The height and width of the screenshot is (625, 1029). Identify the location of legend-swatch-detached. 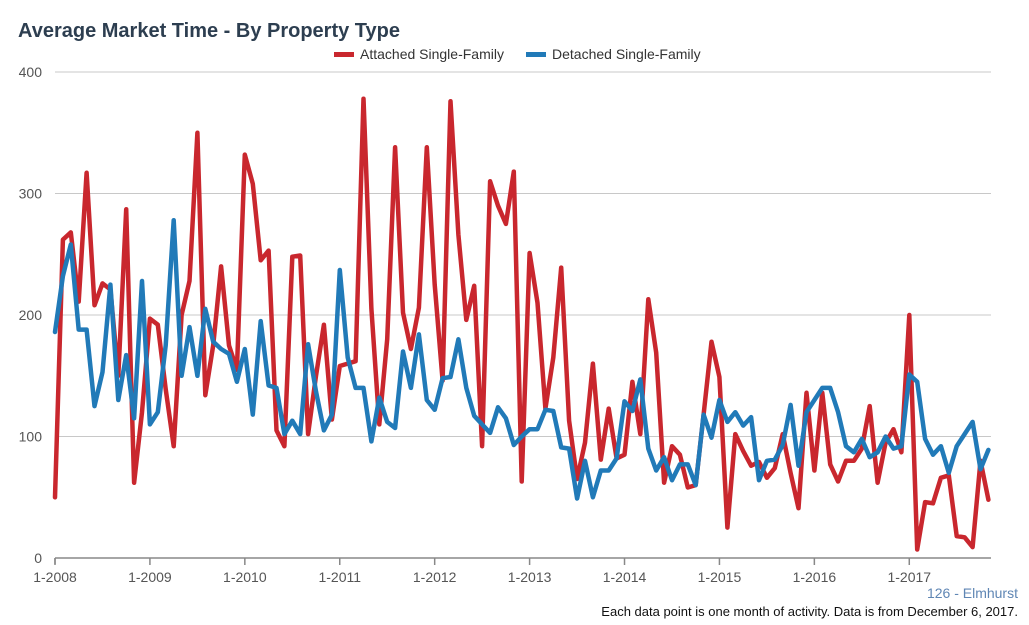
(536, 54).